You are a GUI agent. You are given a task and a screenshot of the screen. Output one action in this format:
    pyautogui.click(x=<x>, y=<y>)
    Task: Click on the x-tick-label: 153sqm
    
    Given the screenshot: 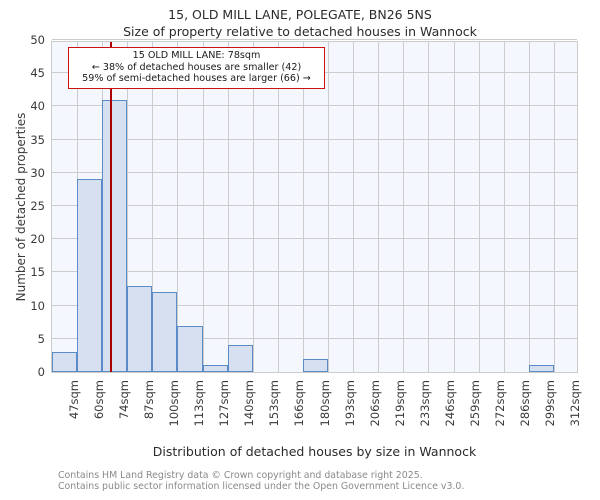 What is the action you would take?
    pyautogui.click(x=274, y=403)
    